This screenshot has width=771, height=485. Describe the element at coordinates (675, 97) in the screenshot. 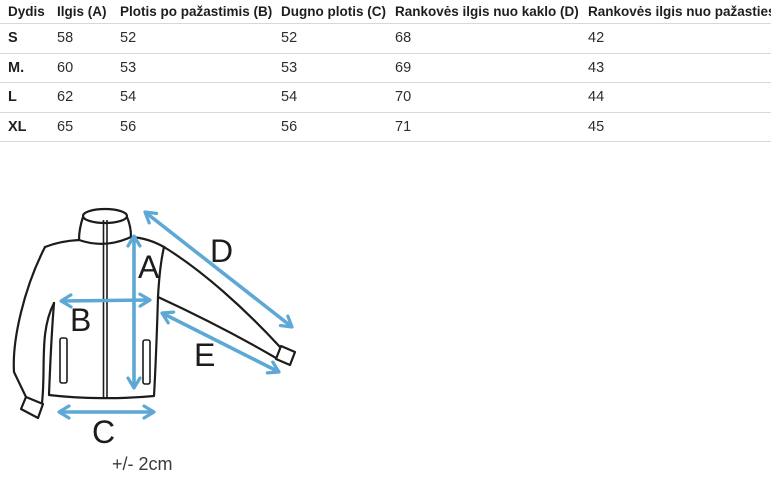

I see `cell-value: 44` at that location.